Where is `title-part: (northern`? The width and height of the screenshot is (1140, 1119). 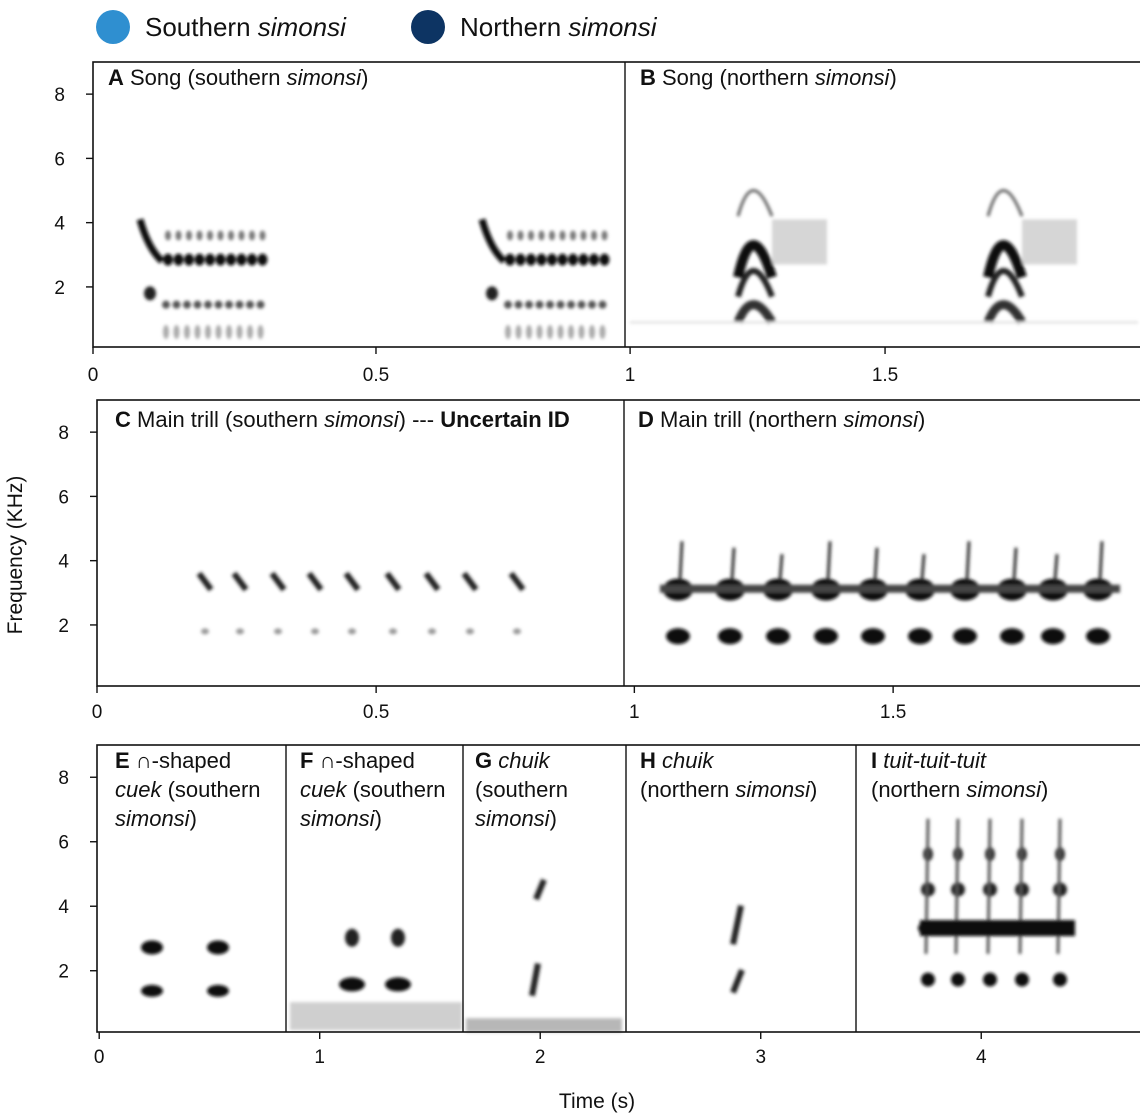
title-part: (northern is located at coordinates (918, 789).